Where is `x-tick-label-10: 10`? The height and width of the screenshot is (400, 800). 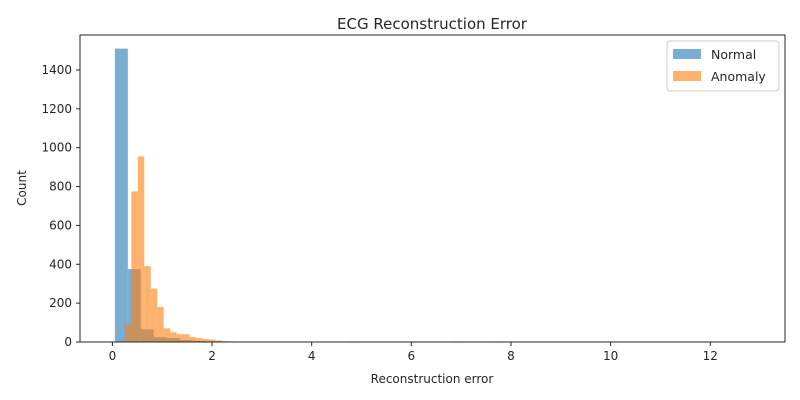 x-tick-label-10: 10 is located at coordinates (610, 356).